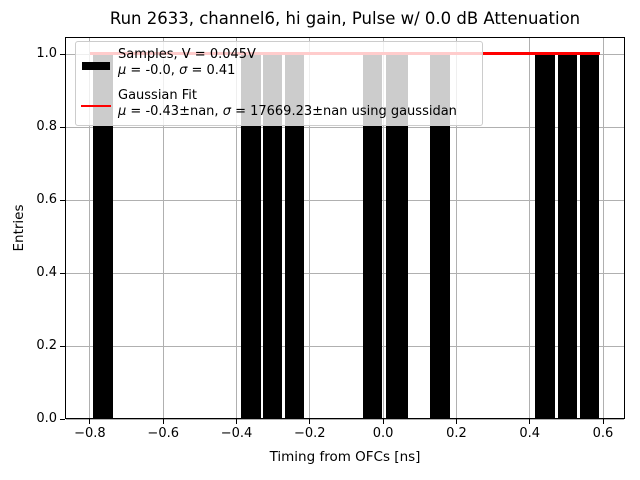 The height and width of the screenshot is (480, 640). What do you see at coordinates (177, 70) in the screenshot?
I see `legend-samples-line2: μ = -0.0, σ = 0.41` at bounding box center [177, 70].